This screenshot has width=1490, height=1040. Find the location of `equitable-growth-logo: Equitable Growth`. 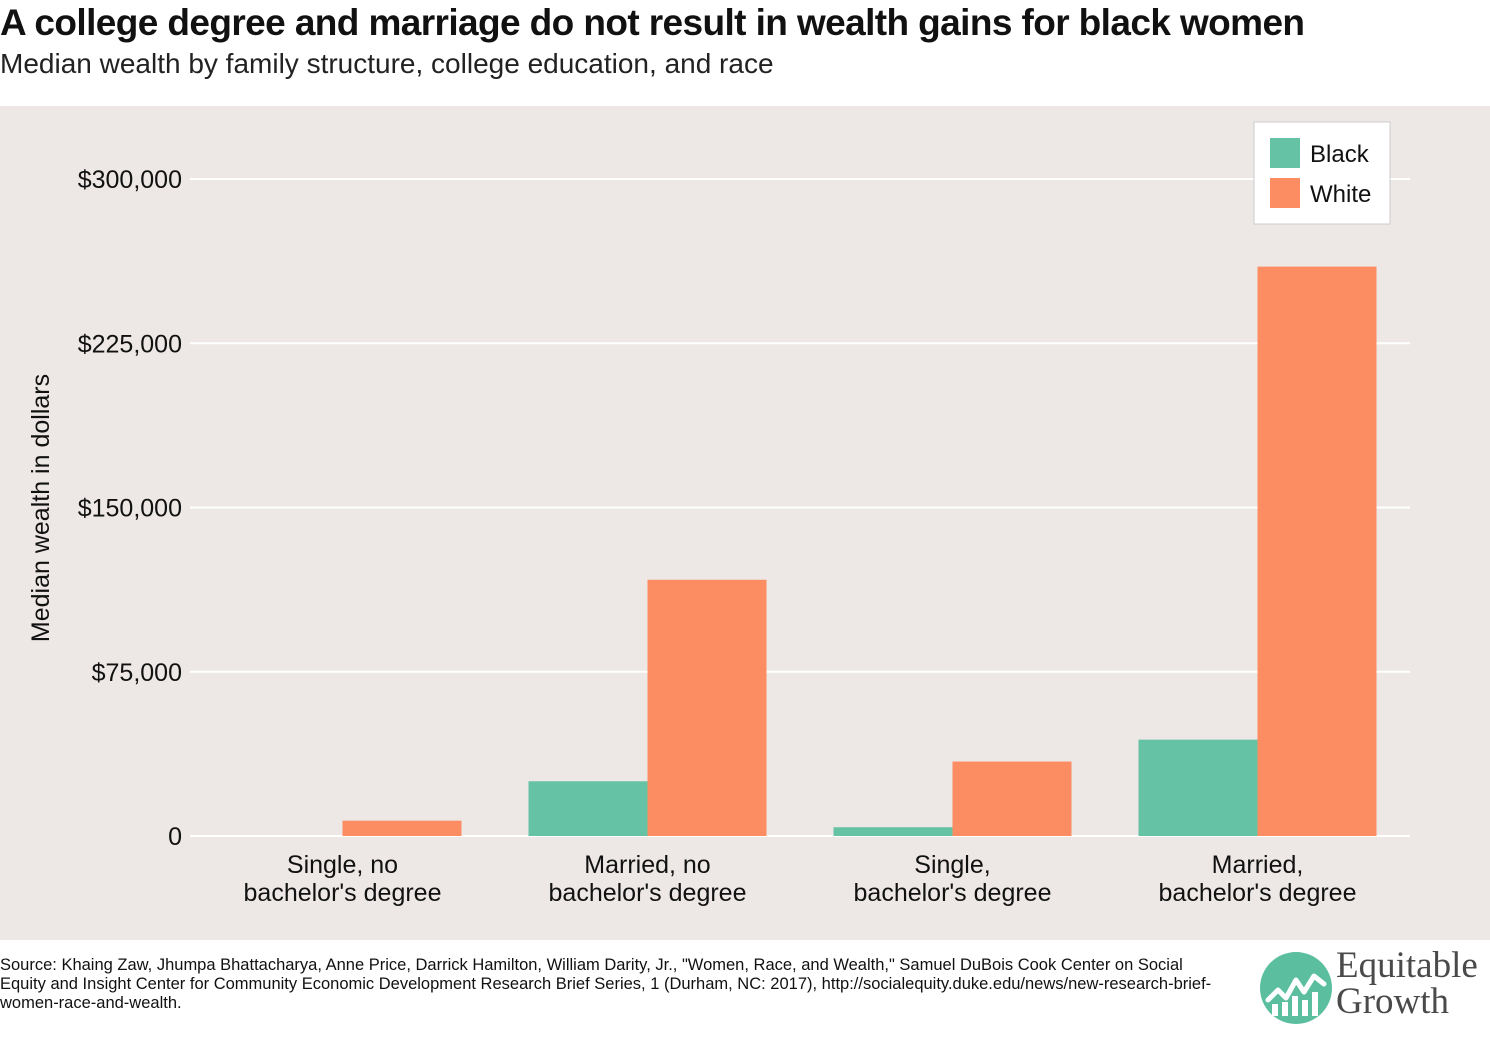

equitable-growth-logo: Equitable Growth is located at coordinates (1374, 986).